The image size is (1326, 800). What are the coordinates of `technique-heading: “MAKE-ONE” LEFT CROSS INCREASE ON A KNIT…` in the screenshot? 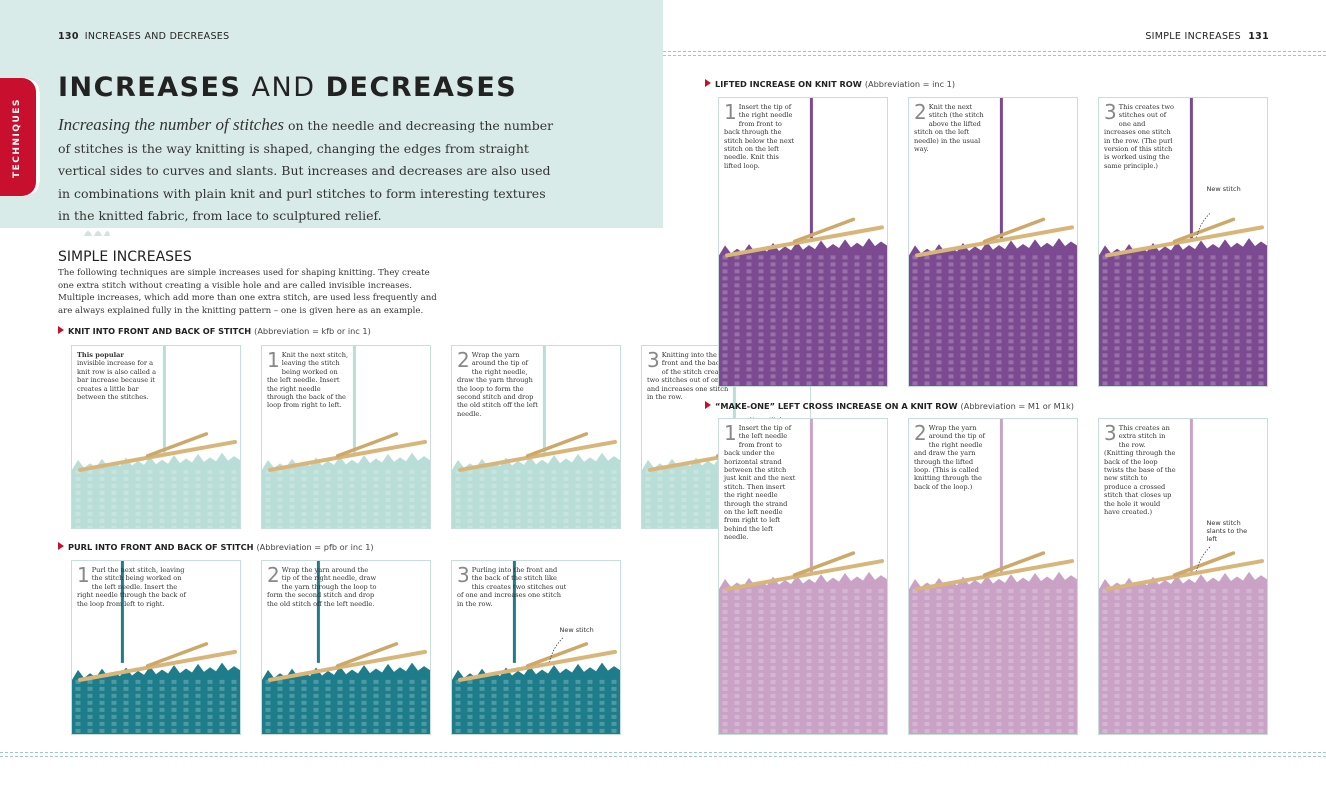 It's located at (889, 406).